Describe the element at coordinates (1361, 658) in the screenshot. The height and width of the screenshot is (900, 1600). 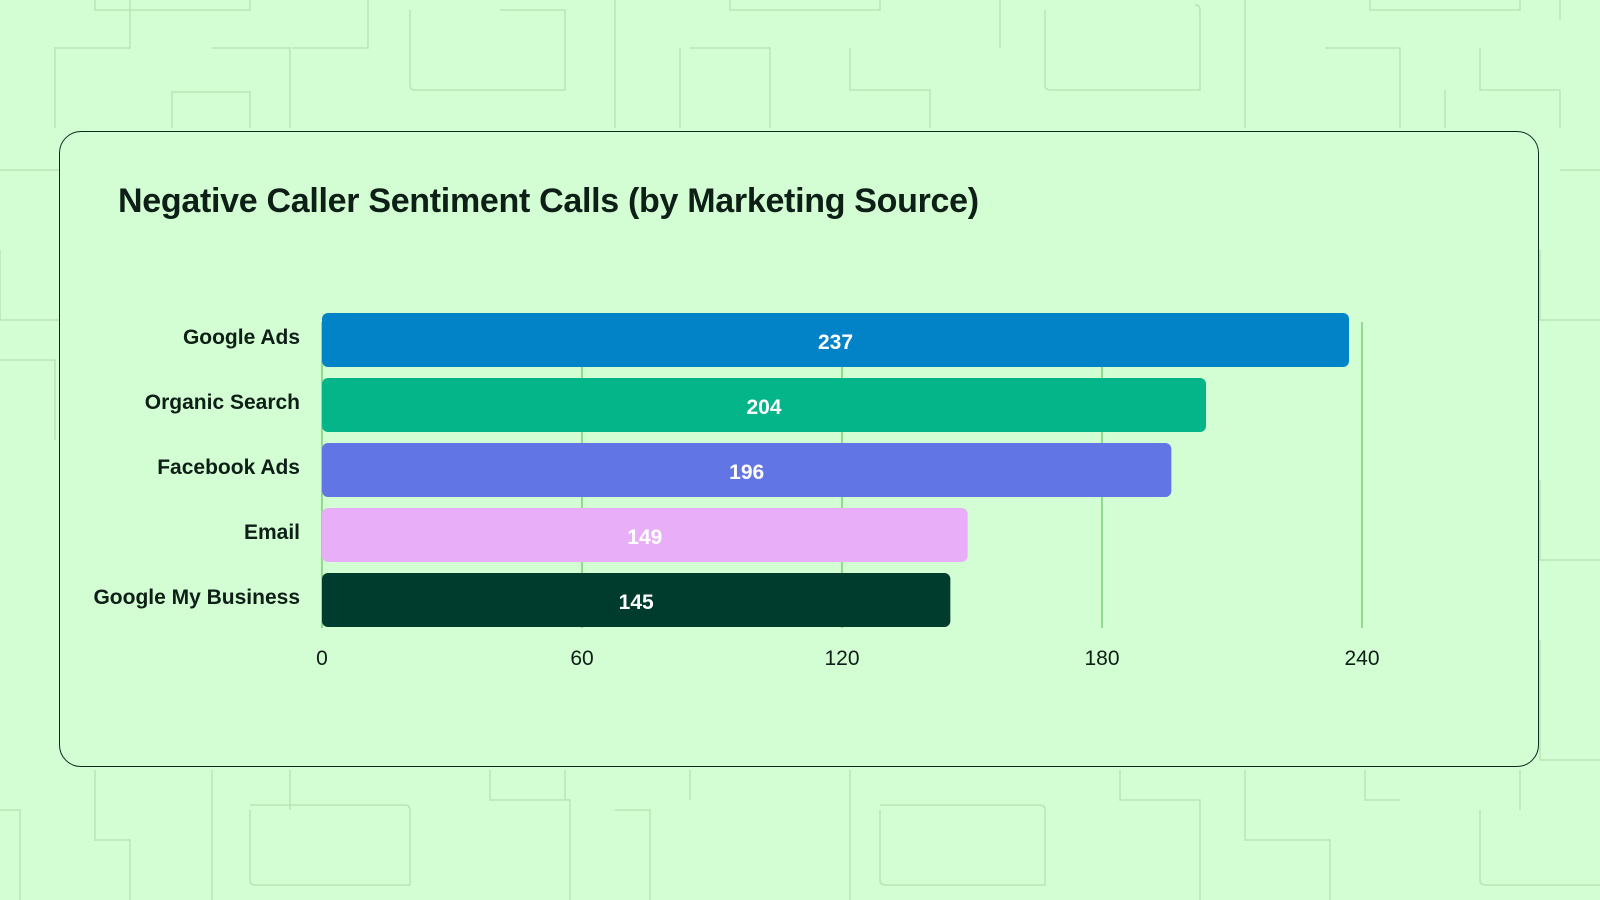
I see `x-tick-label-240: 240` at that location.